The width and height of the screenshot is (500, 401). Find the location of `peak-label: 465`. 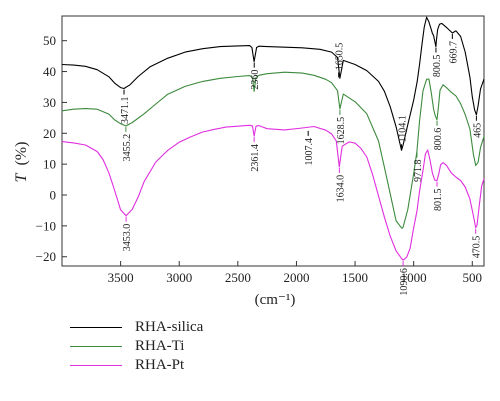

peak-label: 465 is located at coordinates (477, 130).